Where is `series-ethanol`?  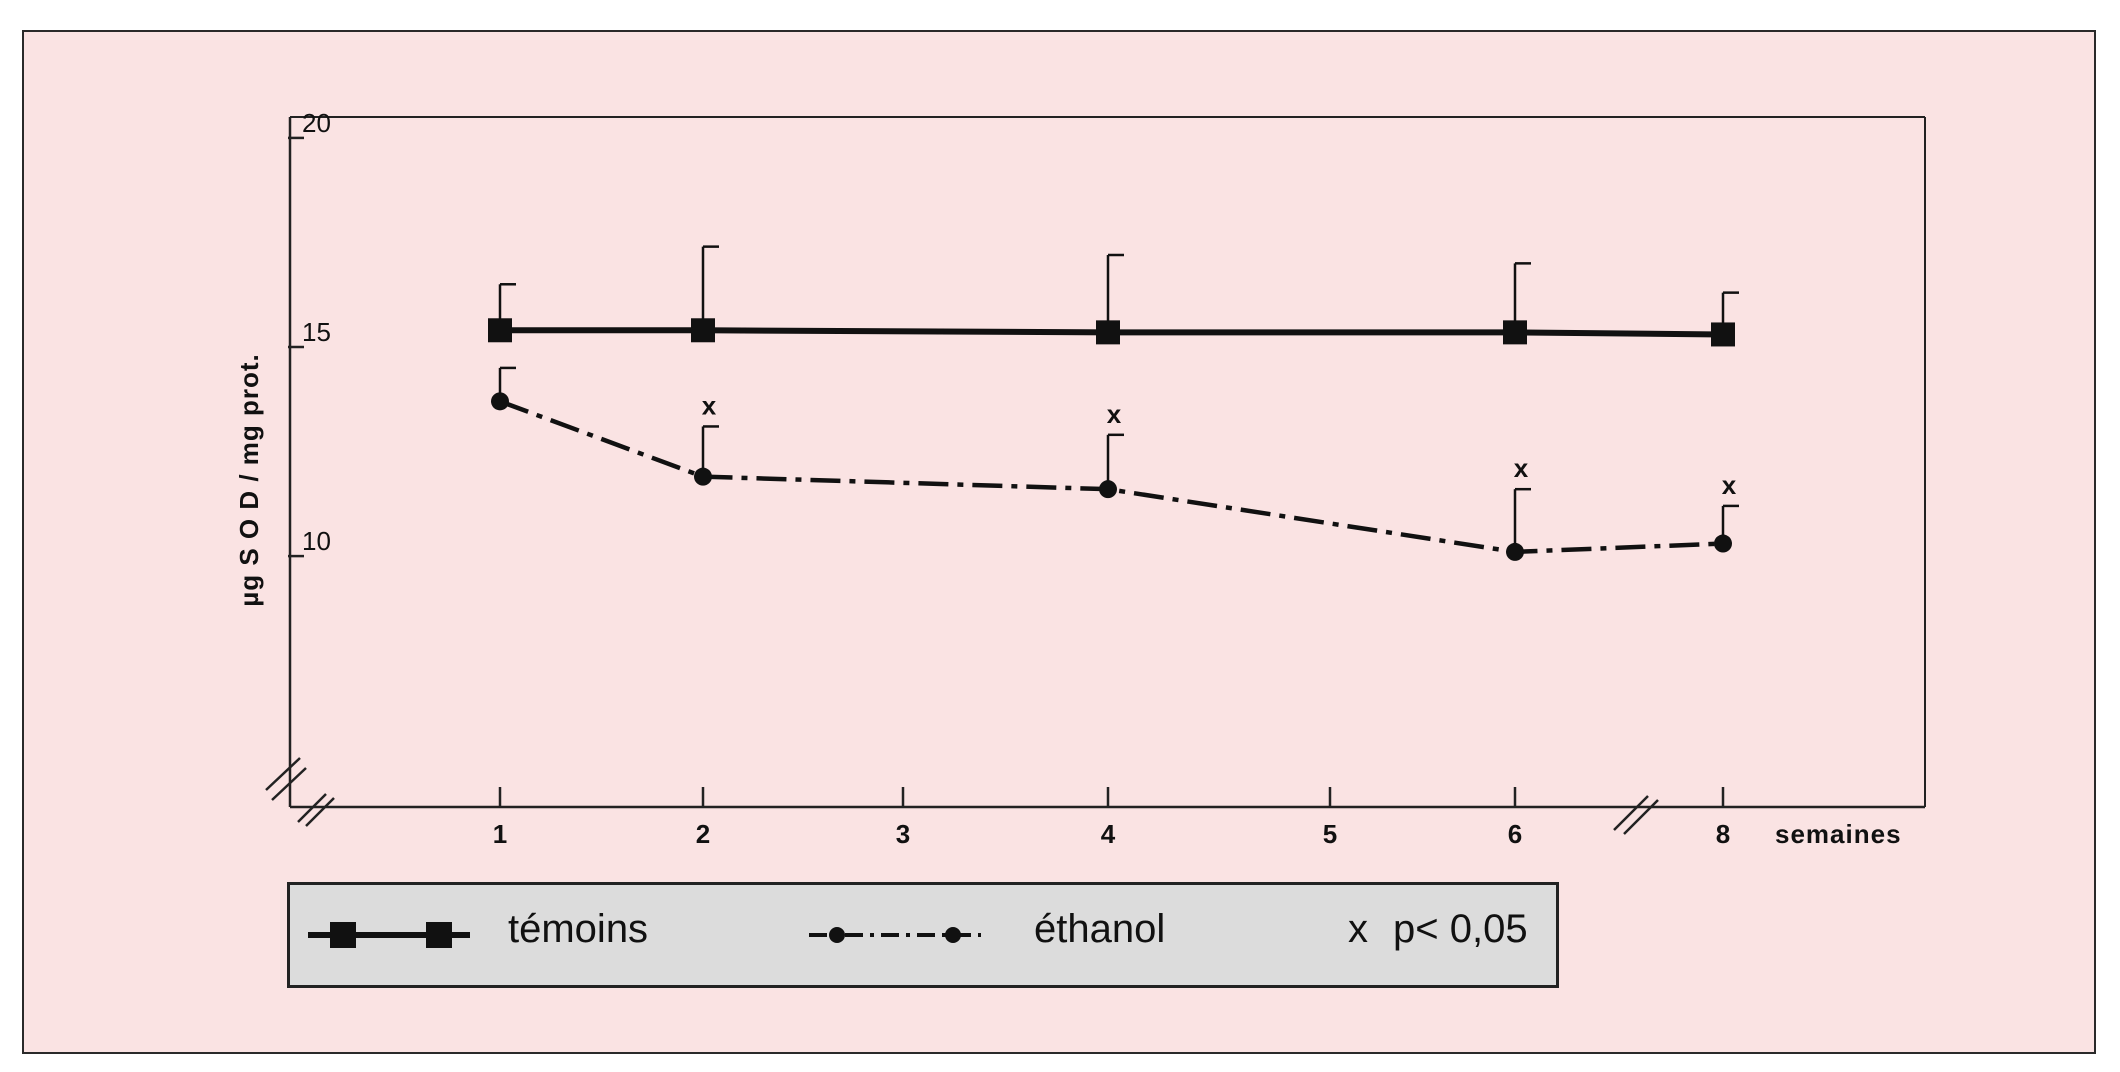 series-ethanol is located at coordinates (1115, 463).